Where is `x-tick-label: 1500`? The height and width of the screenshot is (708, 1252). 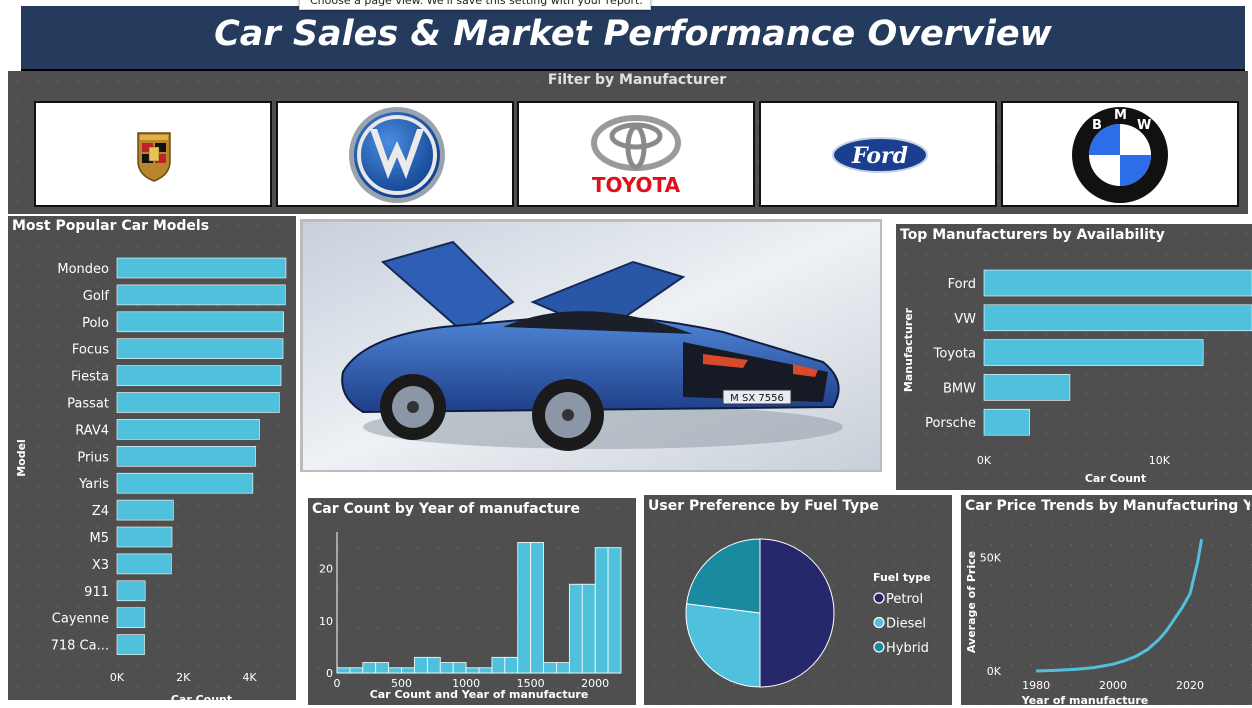
x-tick-label: 1500 is located at coordinates (531, 683).